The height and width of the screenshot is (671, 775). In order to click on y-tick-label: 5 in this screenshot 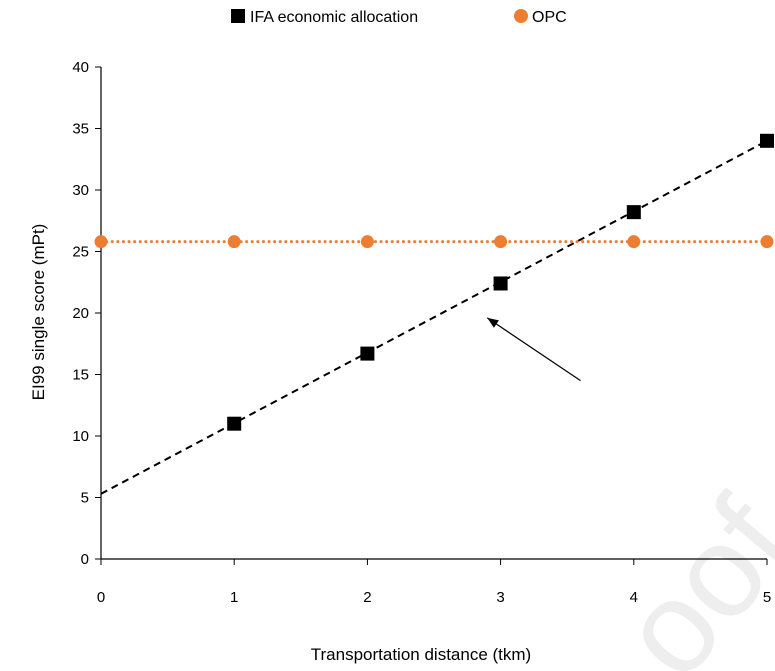, I will do `click(85, 498)`.